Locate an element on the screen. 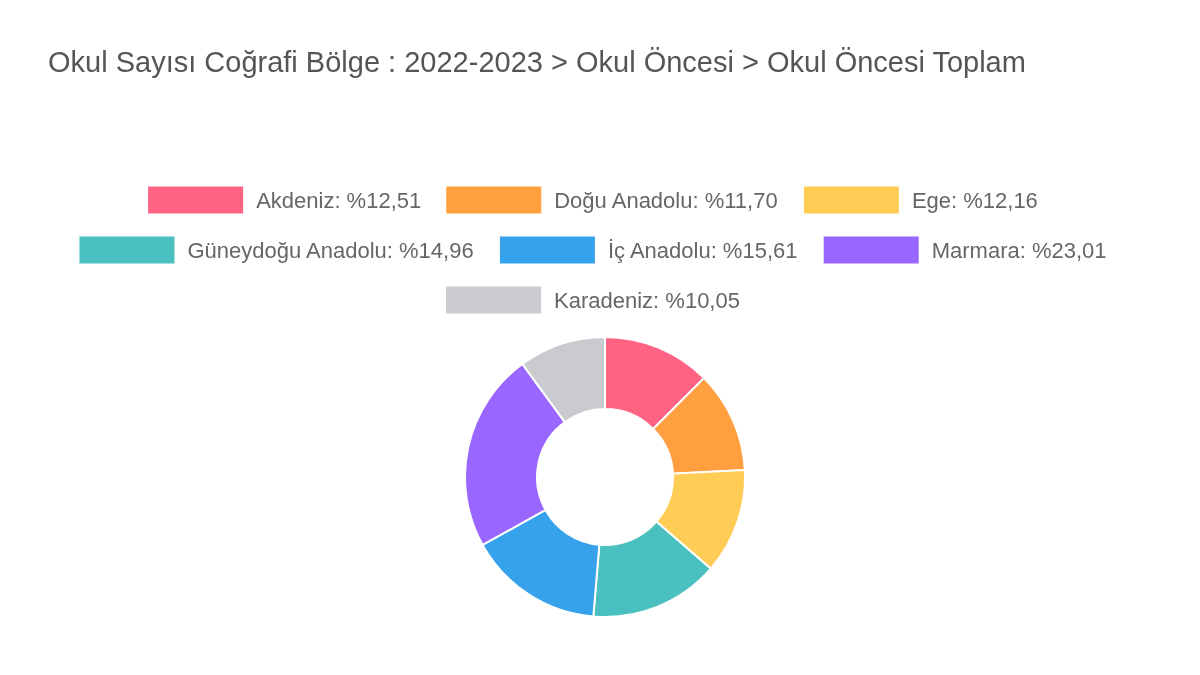 This screenshot has width=1200, height=675. legend-label: Güneydoğu Anadolu: %14,96 is located at coordinates (330, 250).